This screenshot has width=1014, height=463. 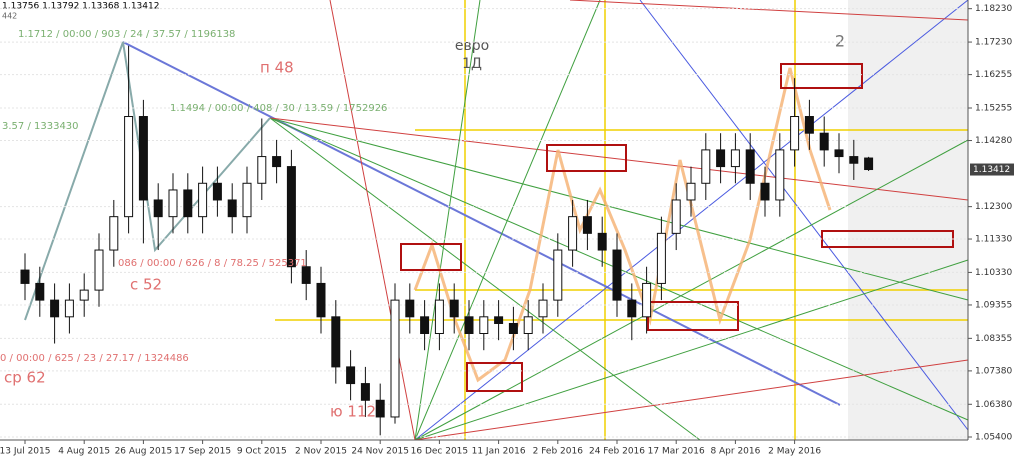 What do you see at coordinates (993, 273) in the screenshot?
I see `y-tick-label: 1.10330` at bounding box center [993, 273].